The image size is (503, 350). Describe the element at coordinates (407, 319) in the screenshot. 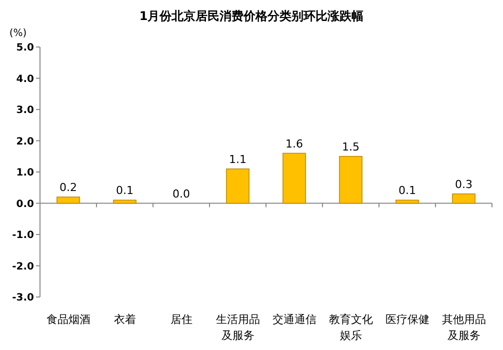

I see `x-tick-label: 医疗保健` at that location.